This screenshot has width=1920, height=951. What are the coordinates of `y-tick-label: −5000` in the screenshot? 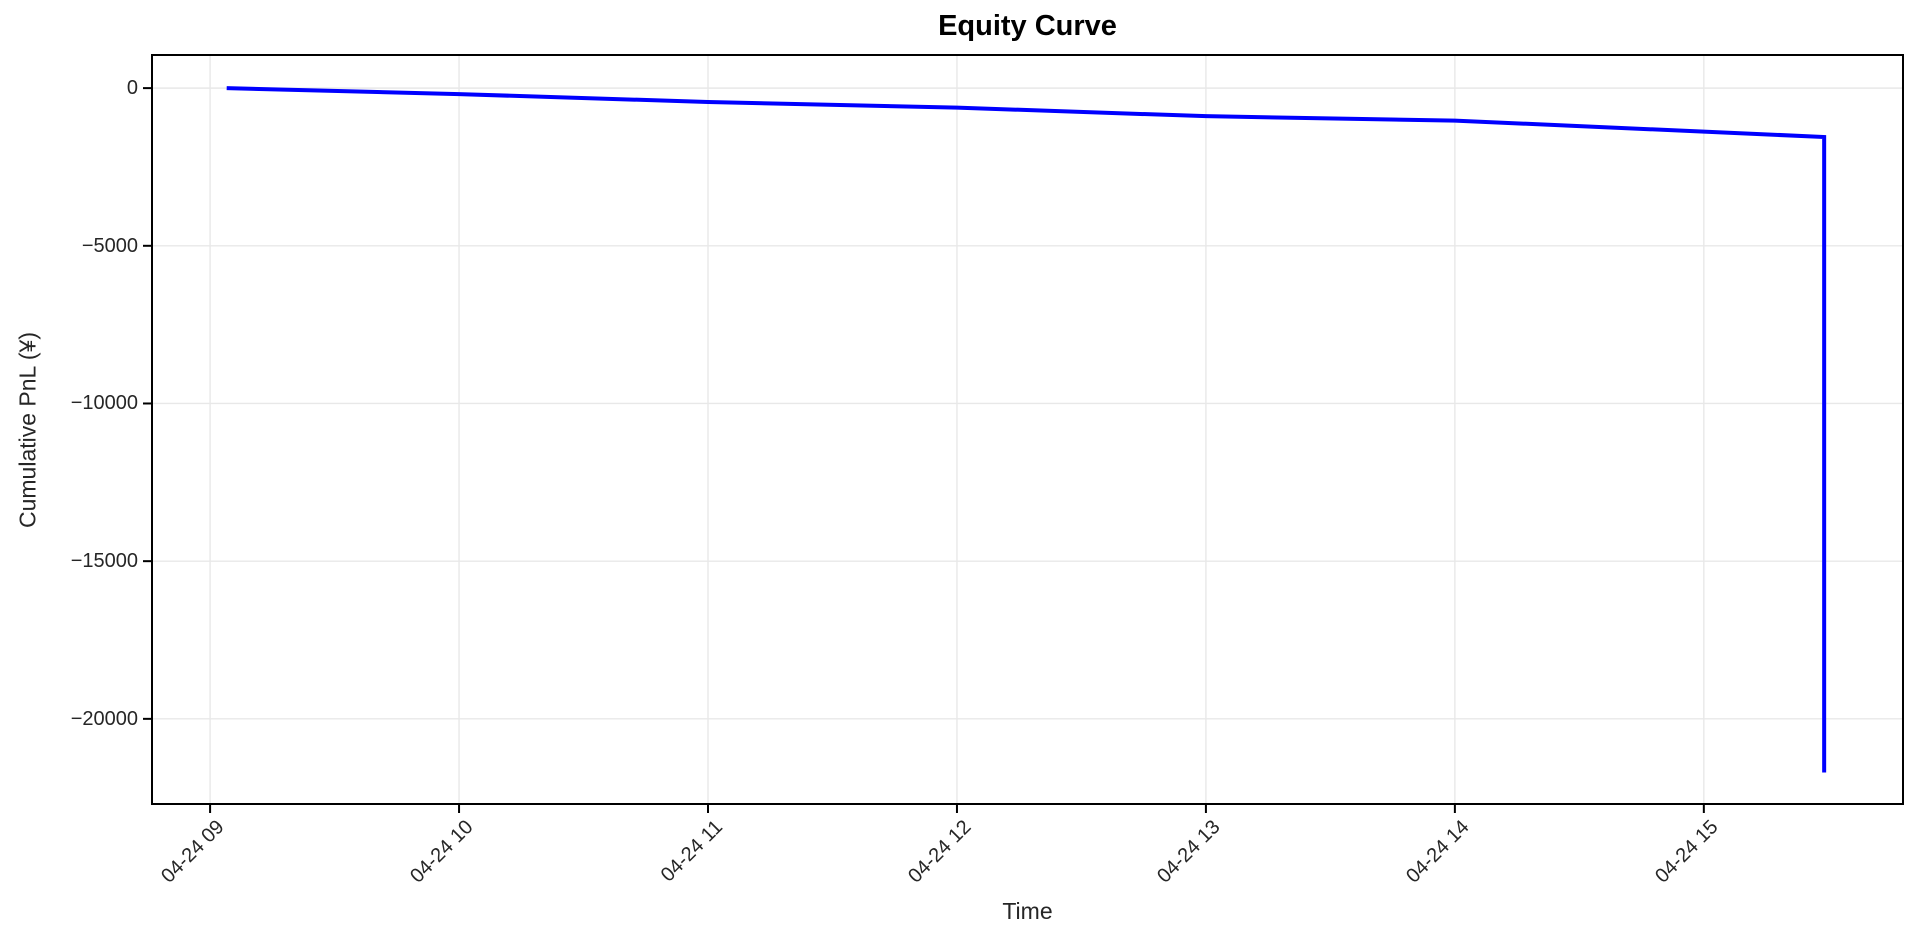 It's located at (109, 245).